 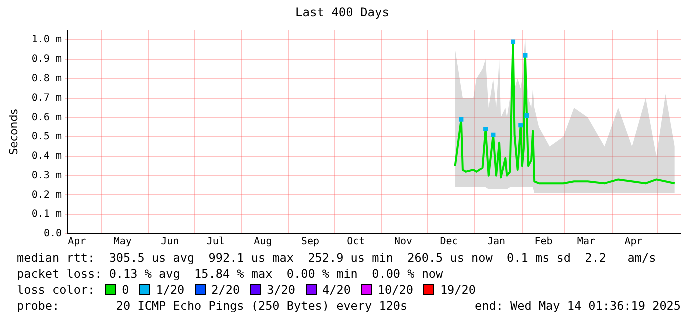 What do you see at coordinates (226, 290) in the screenshot?
I see `legend-label: 2/20` at bounding box center [226, 290].